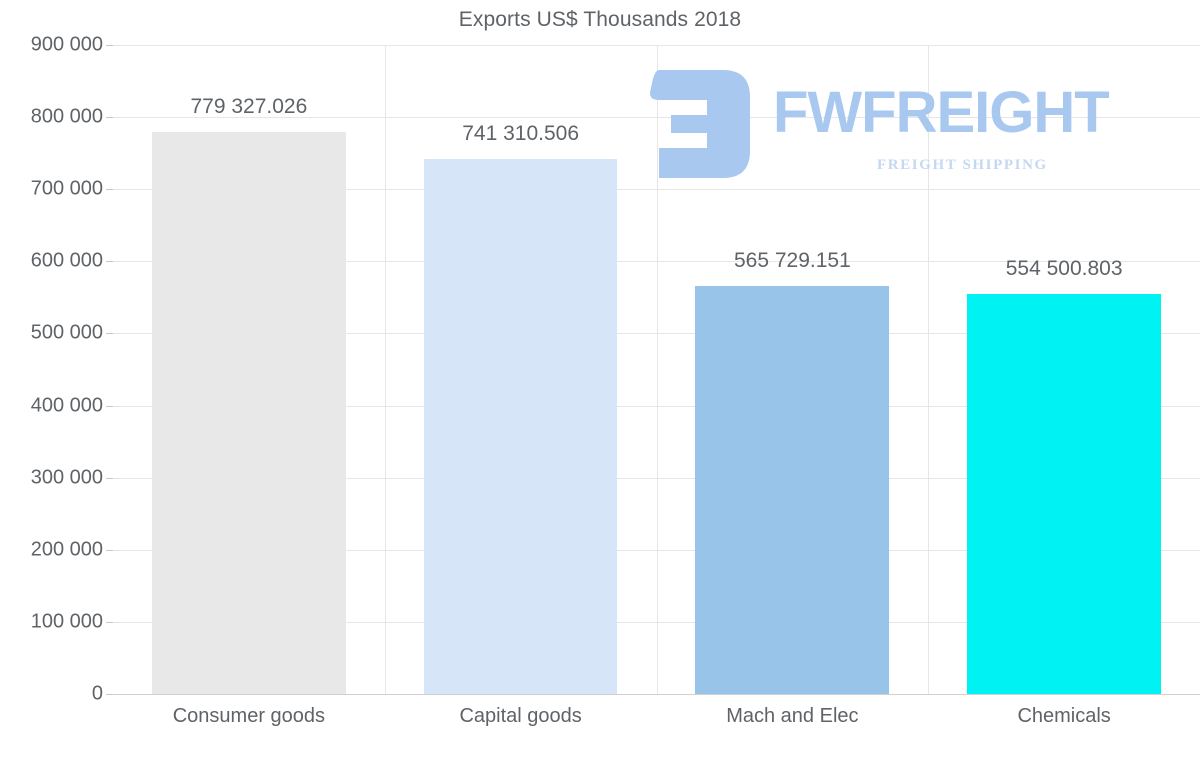  What do you see at coordinates (66, 44) in the screenshot?
I see `y-axis-tick-label: 900 000` at bounding box center [66, 44].